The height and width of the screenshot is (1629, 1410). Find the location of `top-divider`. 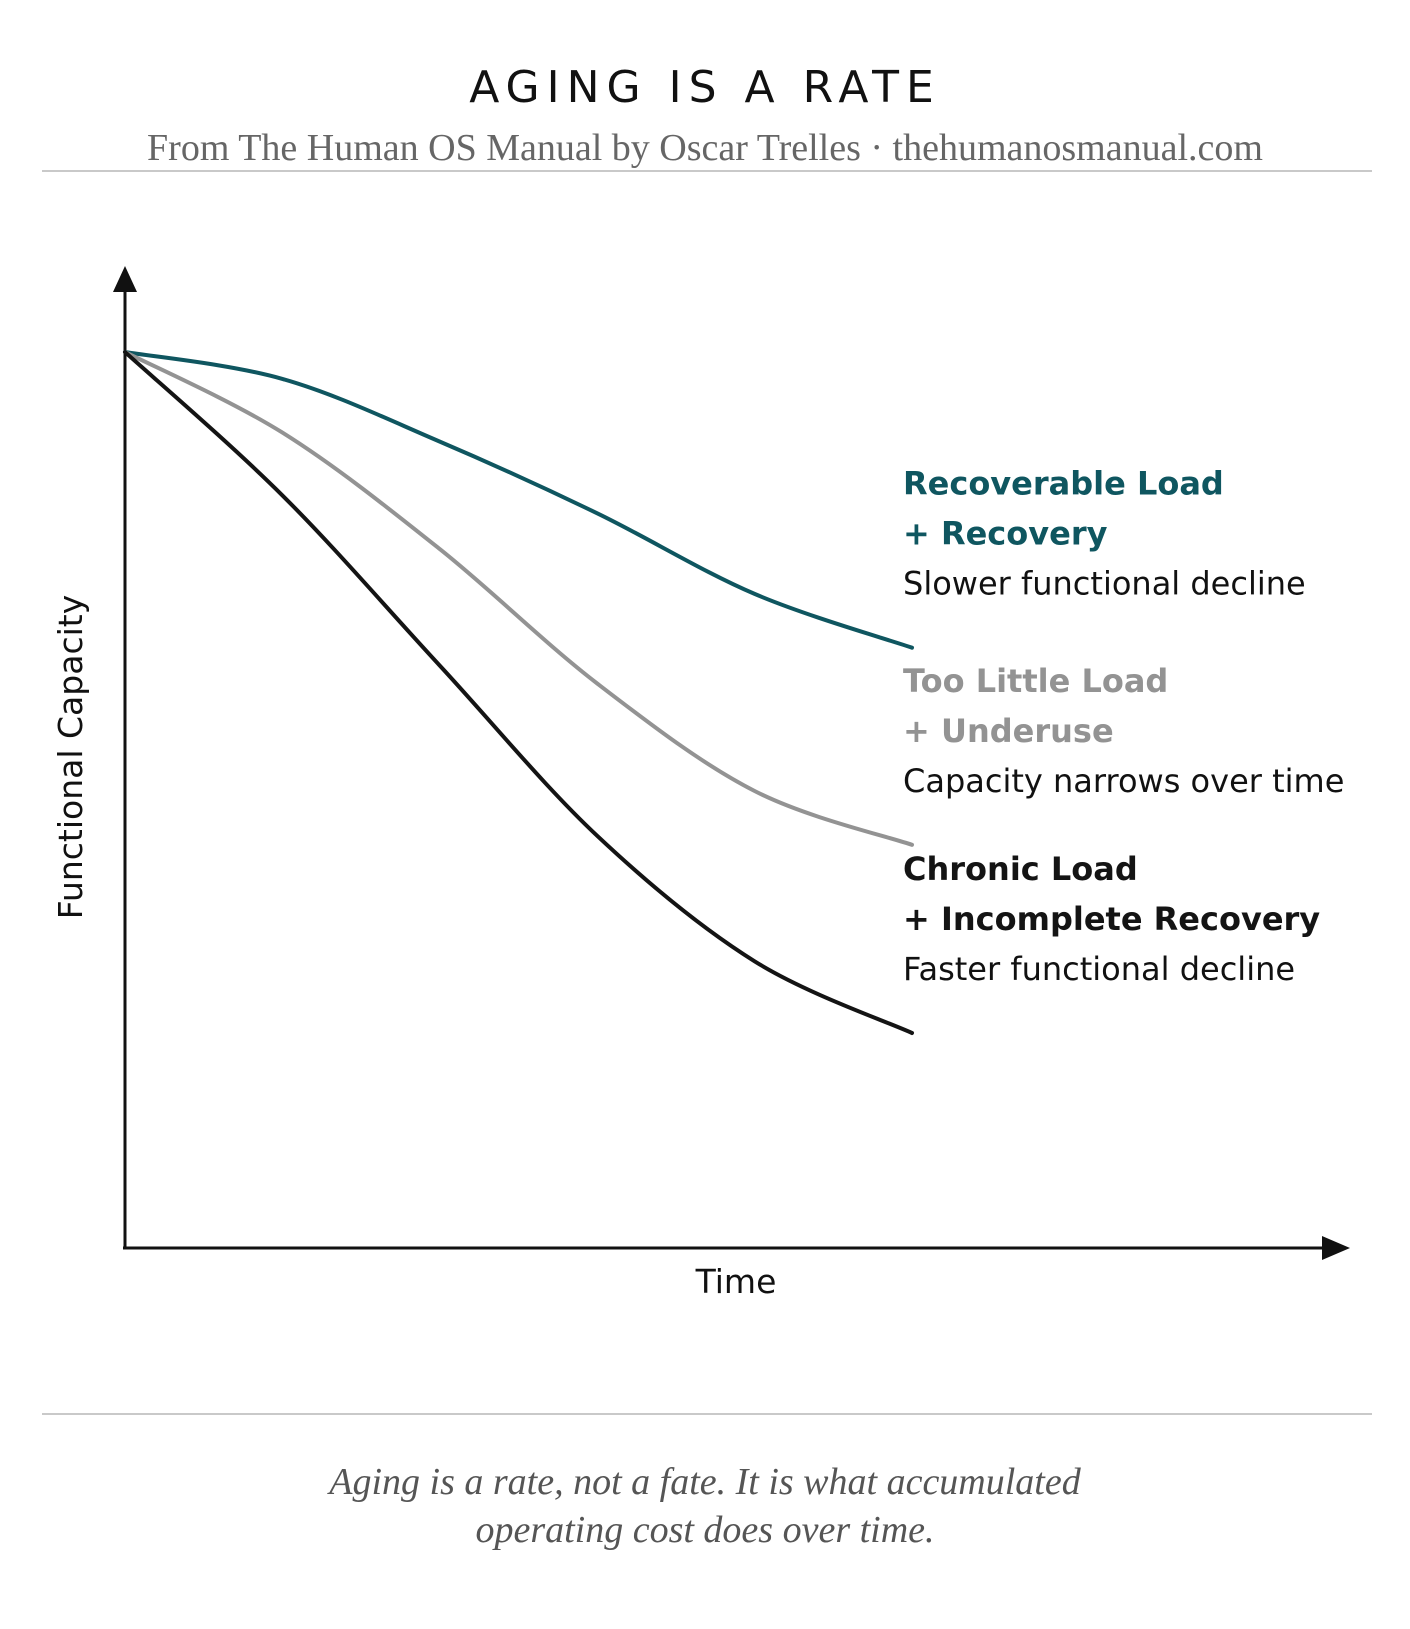

top-divider is located at coordinates (707, 171).